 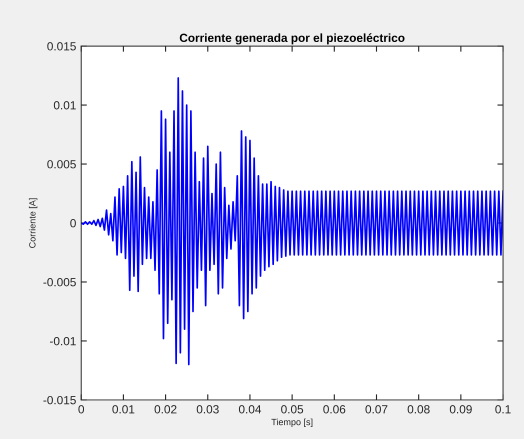 I want to click on x-tick-label: 0.03, so click(x=207, y=409).